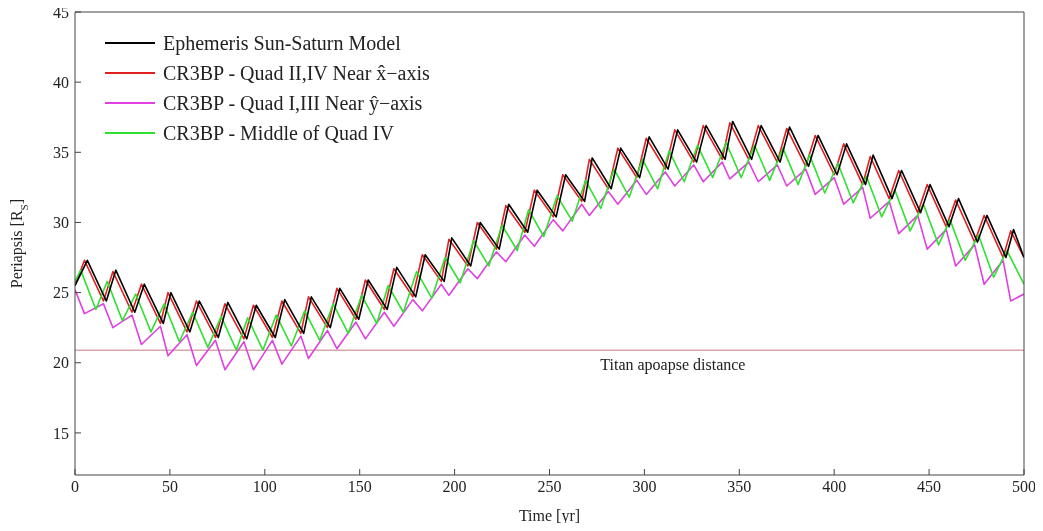  I want to click on x-tick-label: 500, so click(1024, 487).